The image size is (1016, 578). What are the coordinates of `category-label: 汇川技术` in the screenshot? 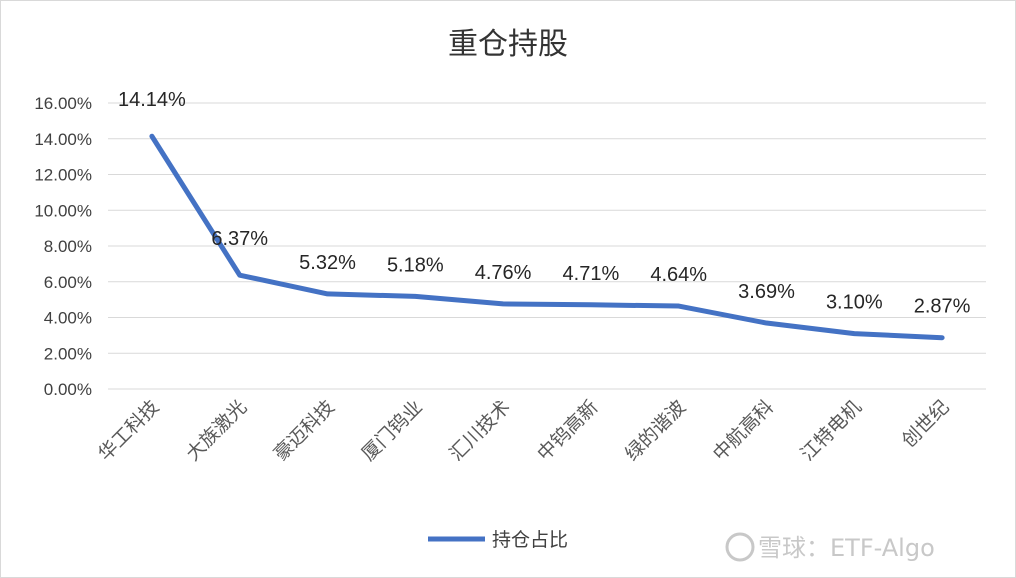 It's located at (479, 430).